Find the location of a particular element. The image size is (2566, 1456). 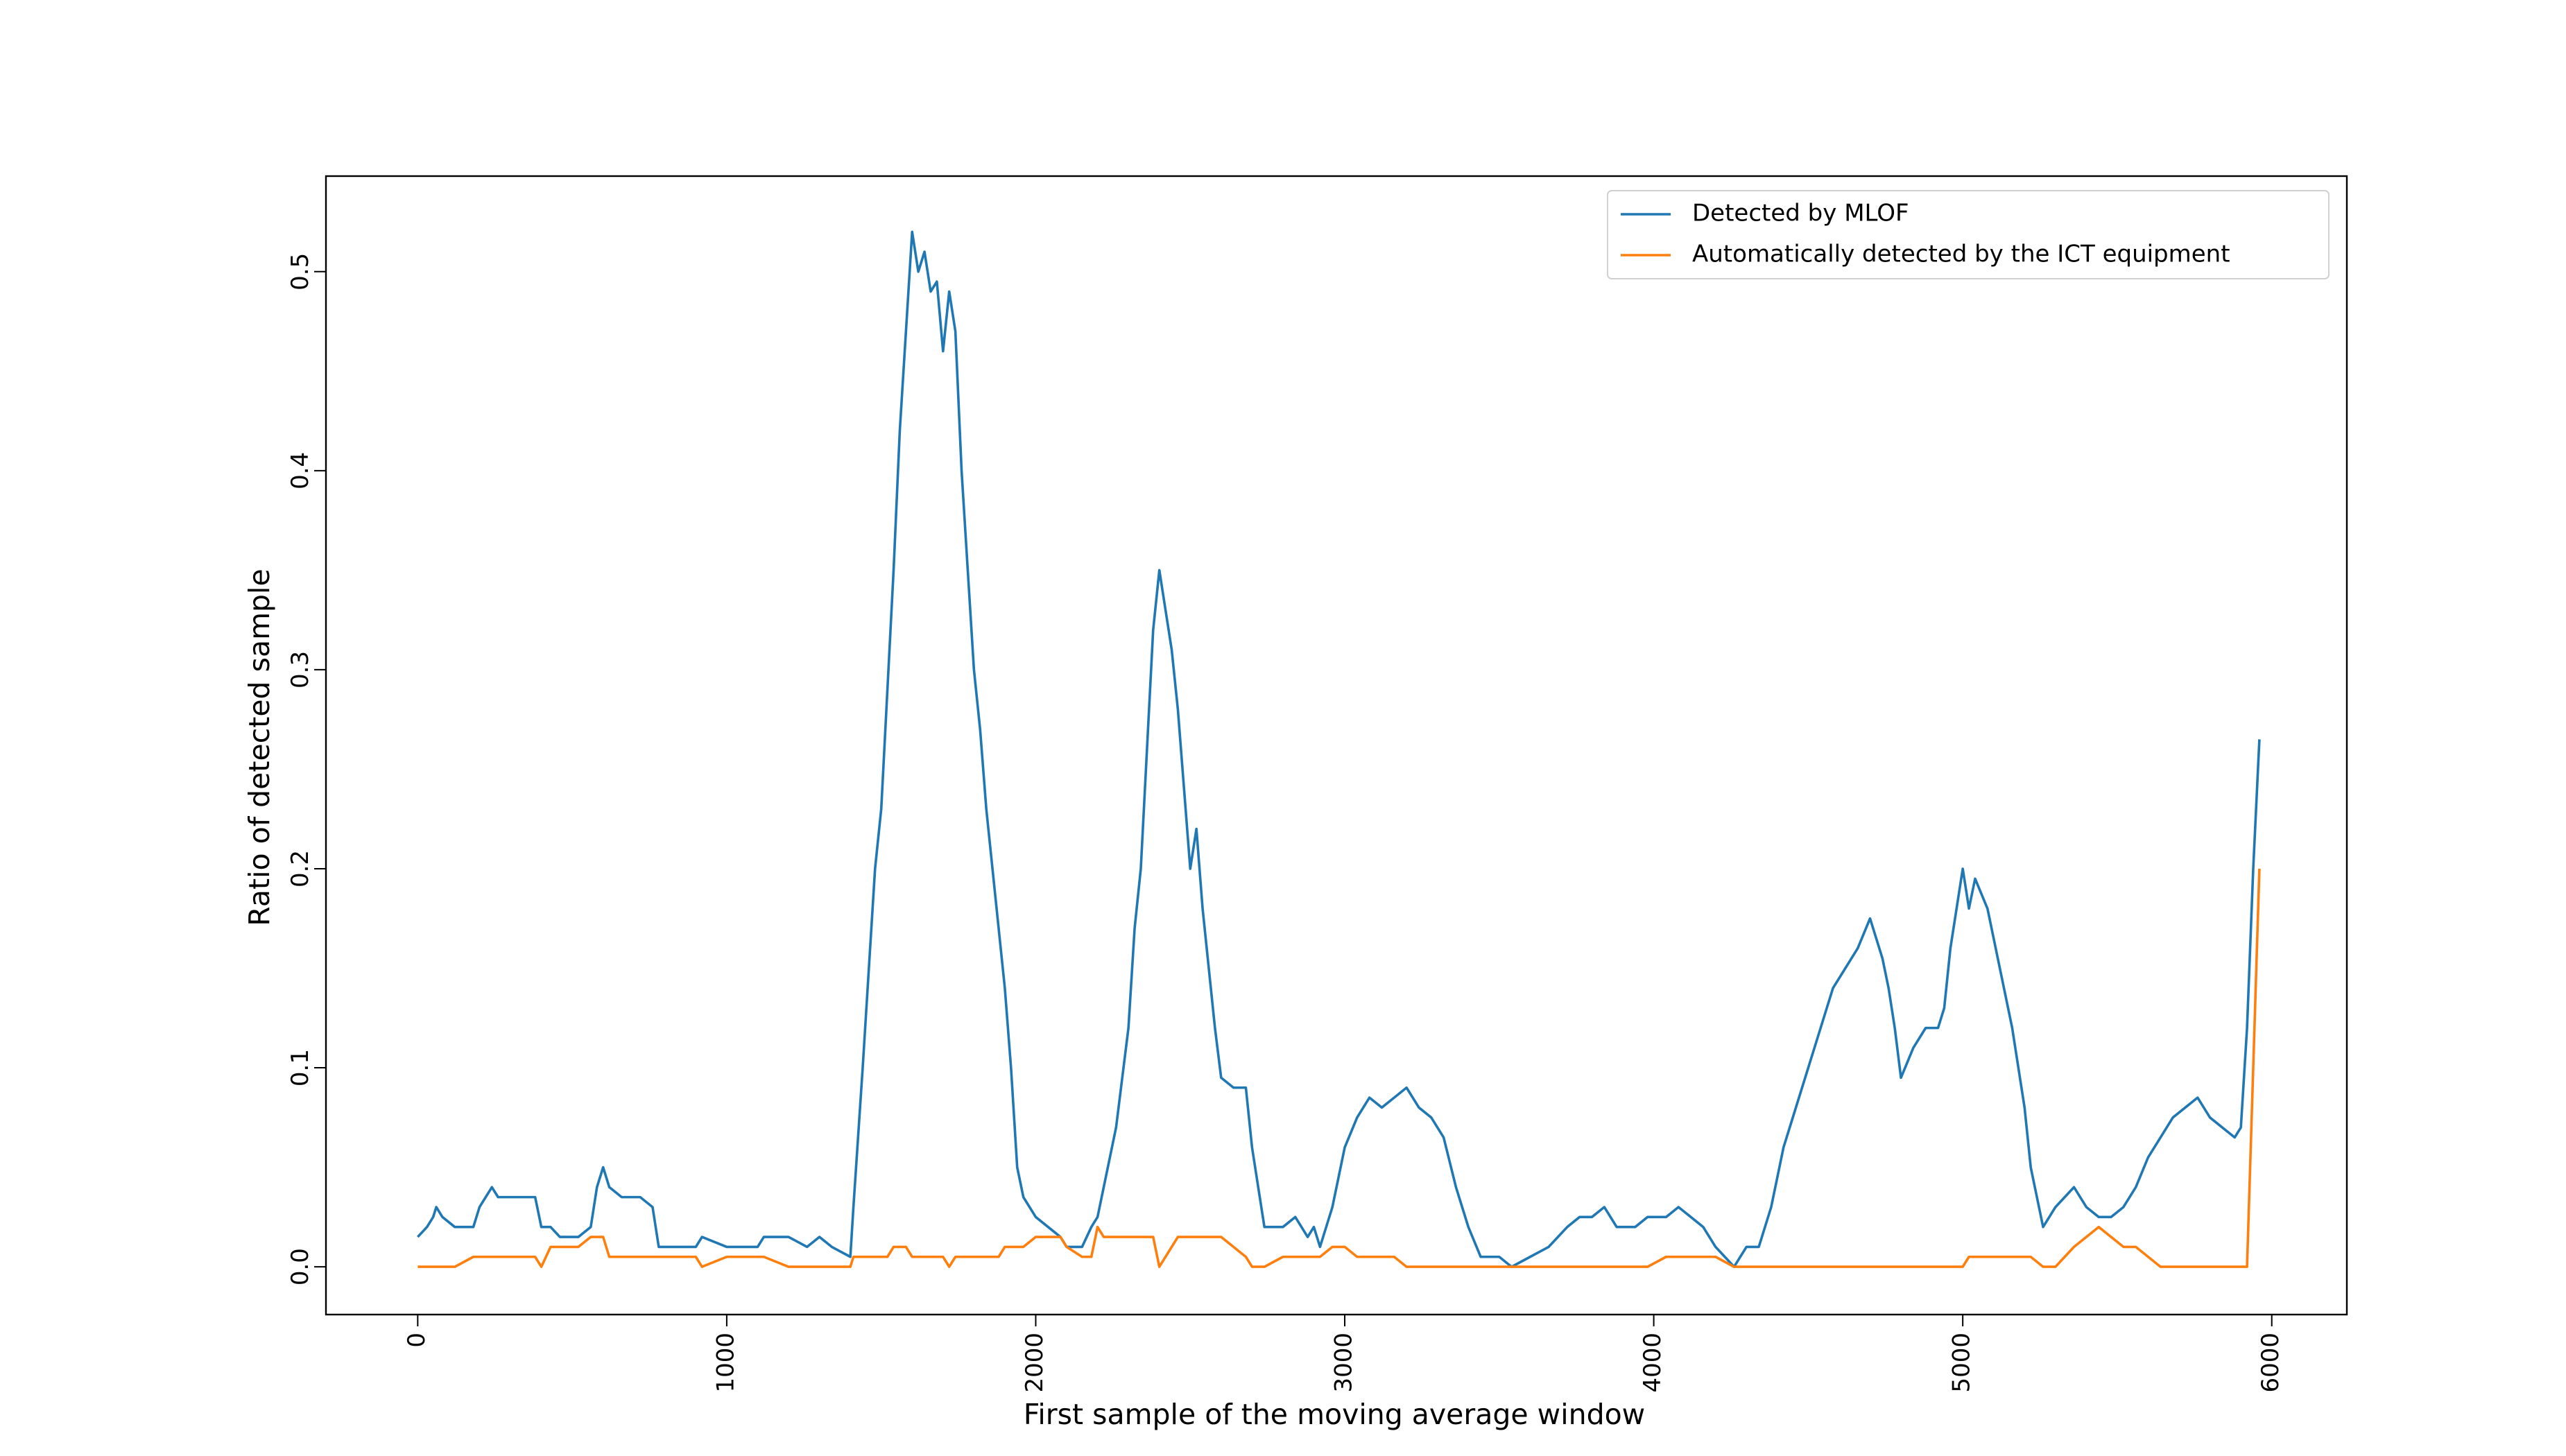

x-tick-label: 1000 is located at coordinates (725, 1363).